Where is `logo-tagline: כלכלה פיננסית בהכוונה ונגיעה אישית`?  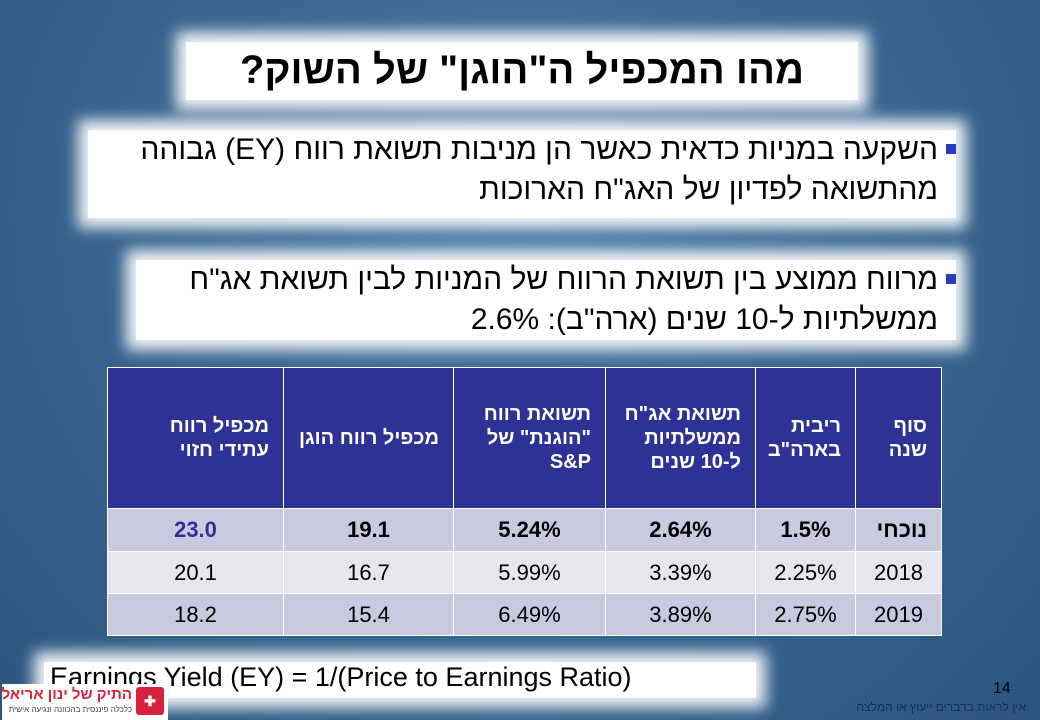
logo-tagline: כלכלה פיננסית בהכוונה ונגיעה אישית is located at coordinates (70, 709).